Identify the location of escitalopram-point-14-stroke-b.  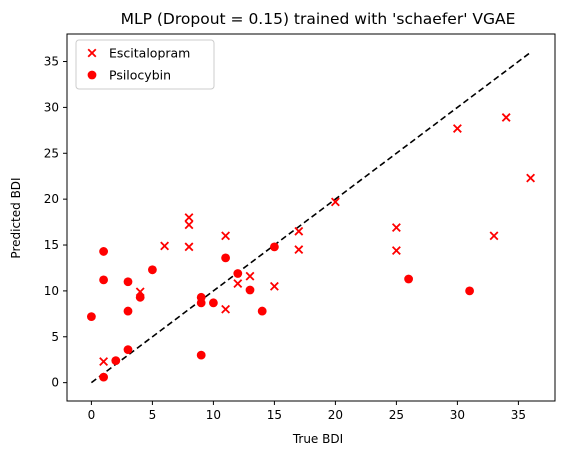
(396, 228).